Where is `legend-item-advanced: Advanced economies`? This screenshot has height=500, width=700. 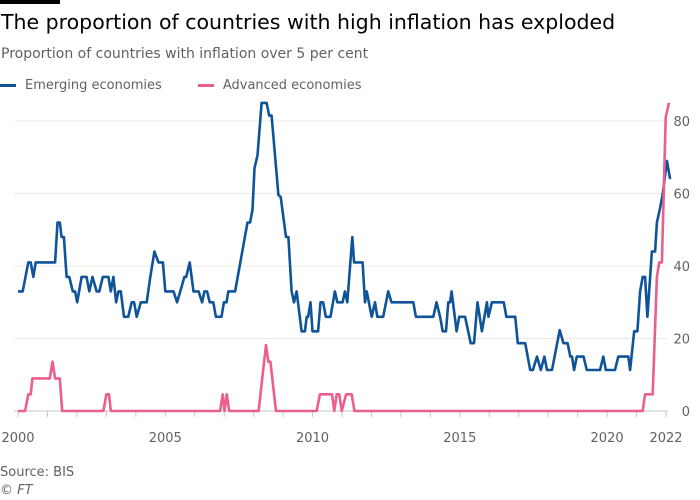
legend-item-advanced: Advanced economies is located at coordinates (279, 85).